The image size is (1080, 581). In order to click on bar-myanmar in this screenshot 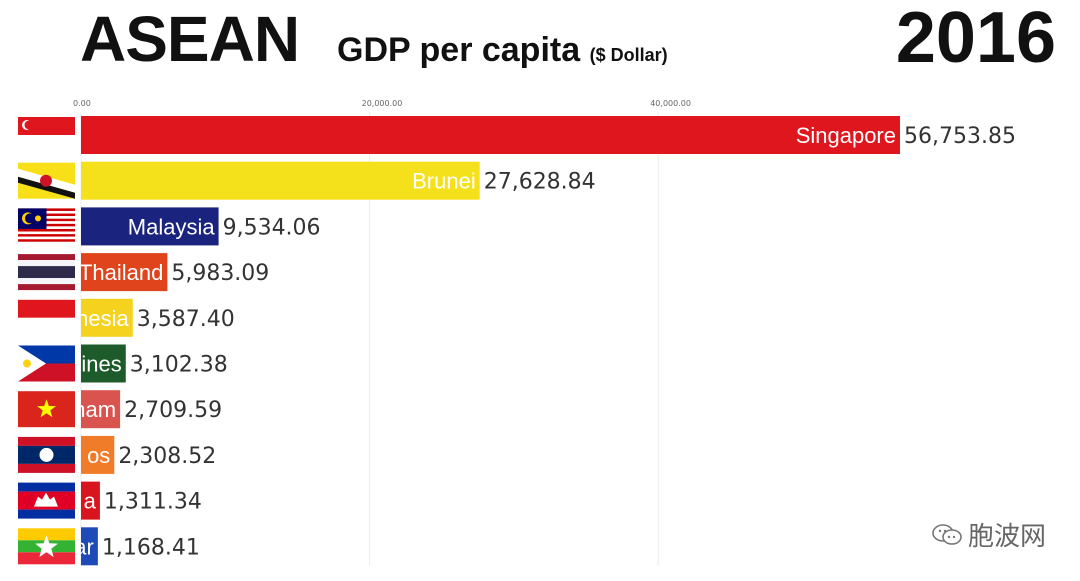, I will do `click(89, 546)`.